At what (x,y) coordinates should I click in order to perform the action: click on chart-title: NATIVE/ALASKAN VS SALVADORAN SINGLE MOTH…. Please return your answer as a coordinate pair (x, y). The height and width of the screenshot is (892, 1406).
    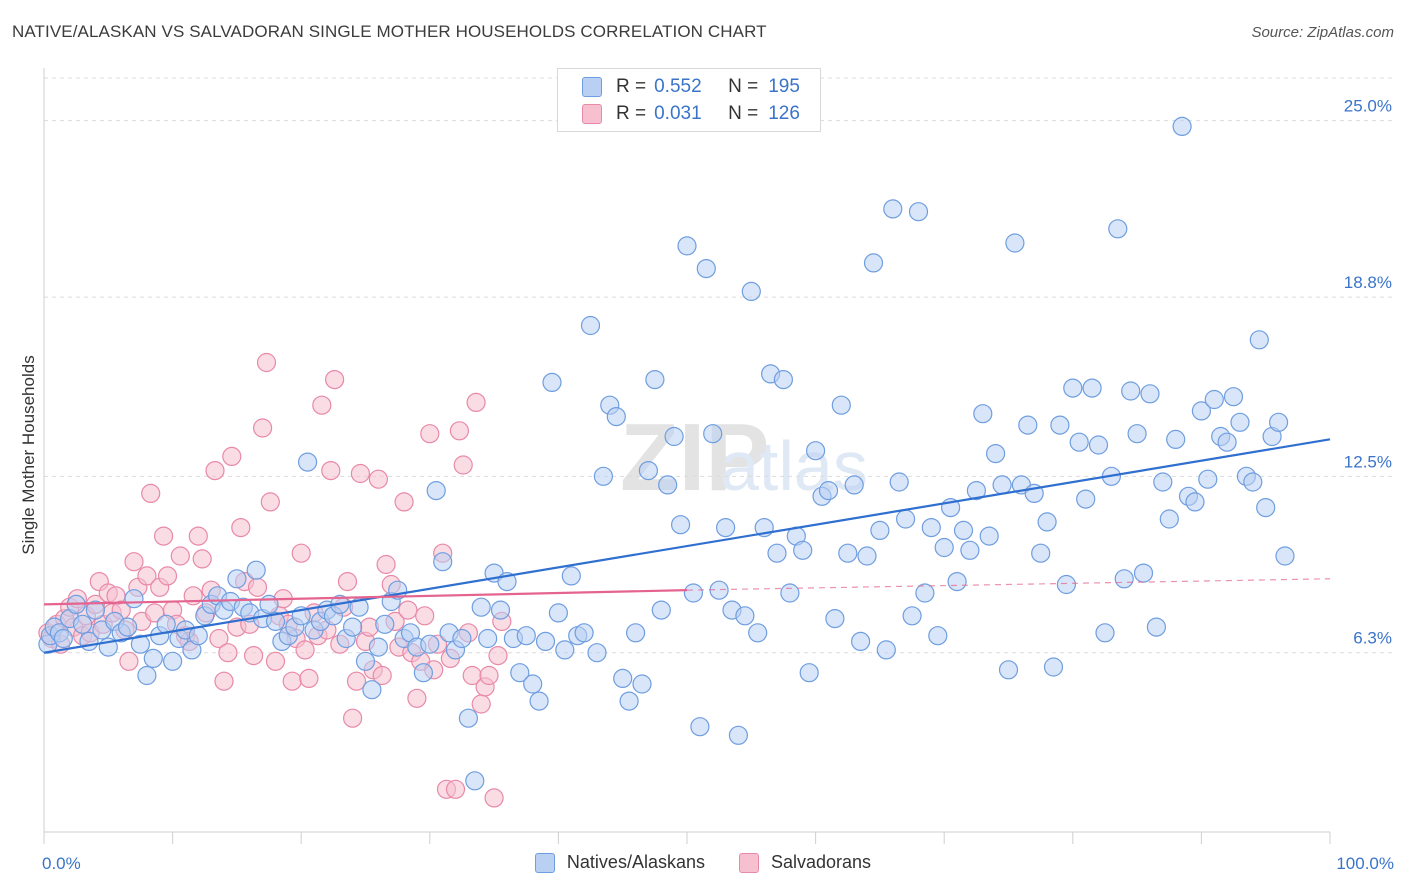
    Looking at the image, I should click on (389, 31).